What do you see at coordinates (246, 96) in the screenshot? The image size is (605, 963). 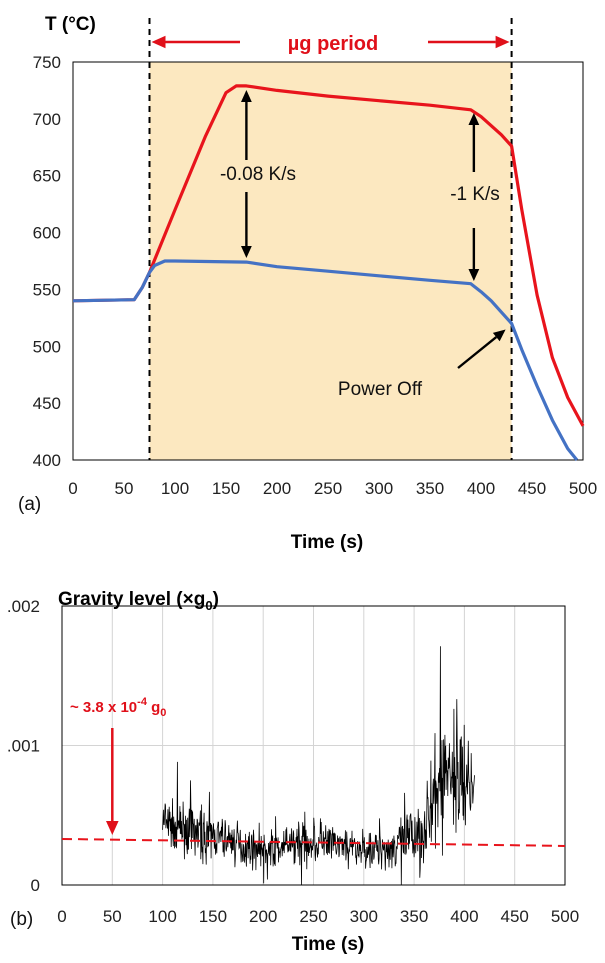 I see `rate-arrow-up-1-head` at bounding box center [246, 96].